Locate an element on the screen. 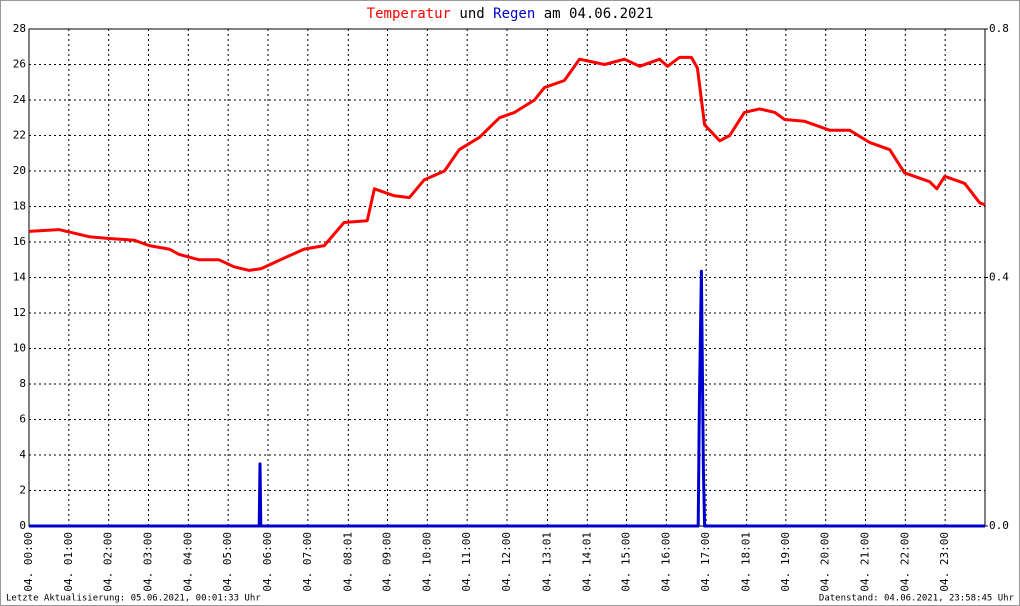  y-tick-label: 2 is located at coordinates (22, 490).